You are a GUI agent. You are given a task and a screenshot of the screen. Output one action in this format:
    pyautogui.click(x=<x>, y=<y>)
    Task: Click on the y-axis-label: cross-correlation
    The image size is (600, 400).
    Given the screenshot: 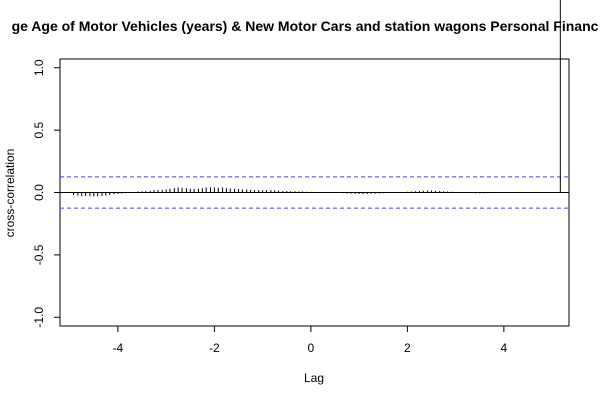 What is the action you would take?
    pyautogui.click(x=10, y=193)
    